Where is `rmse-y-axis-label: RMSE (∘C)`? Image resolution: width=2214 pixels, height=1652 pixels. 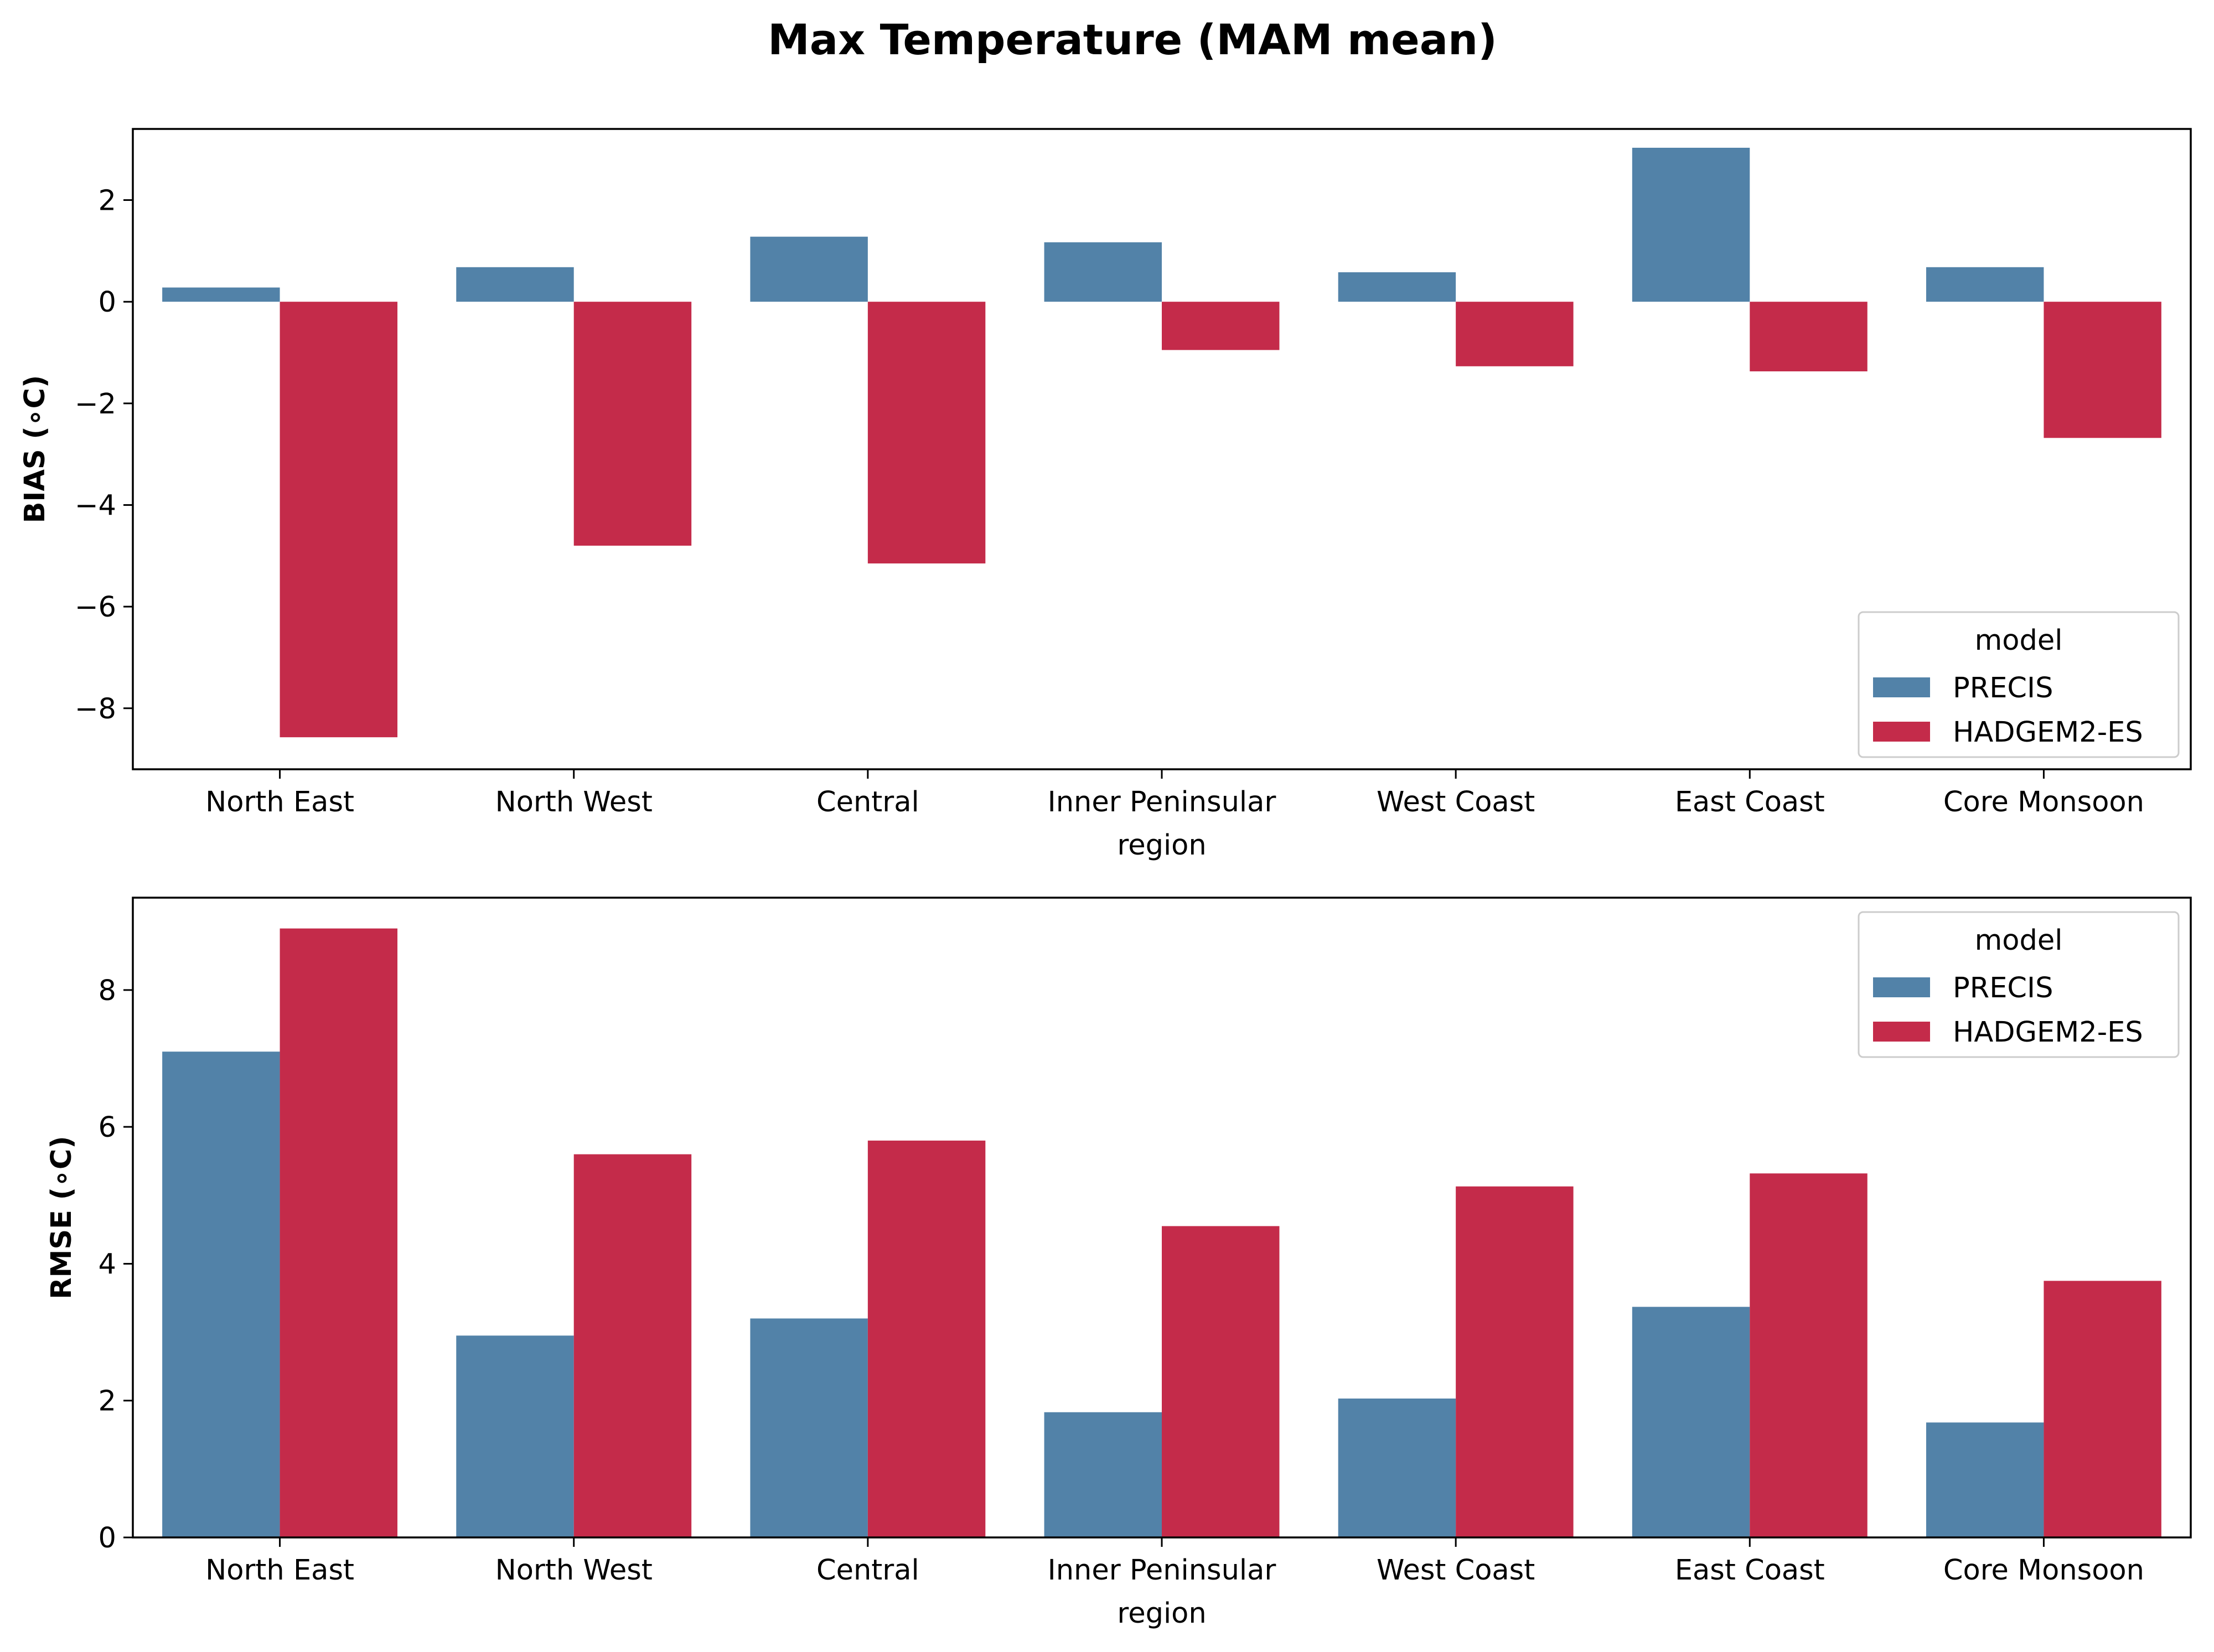 rmse-y-axis-label: RMSE (∘C) is located at coordinates (61, 1217).